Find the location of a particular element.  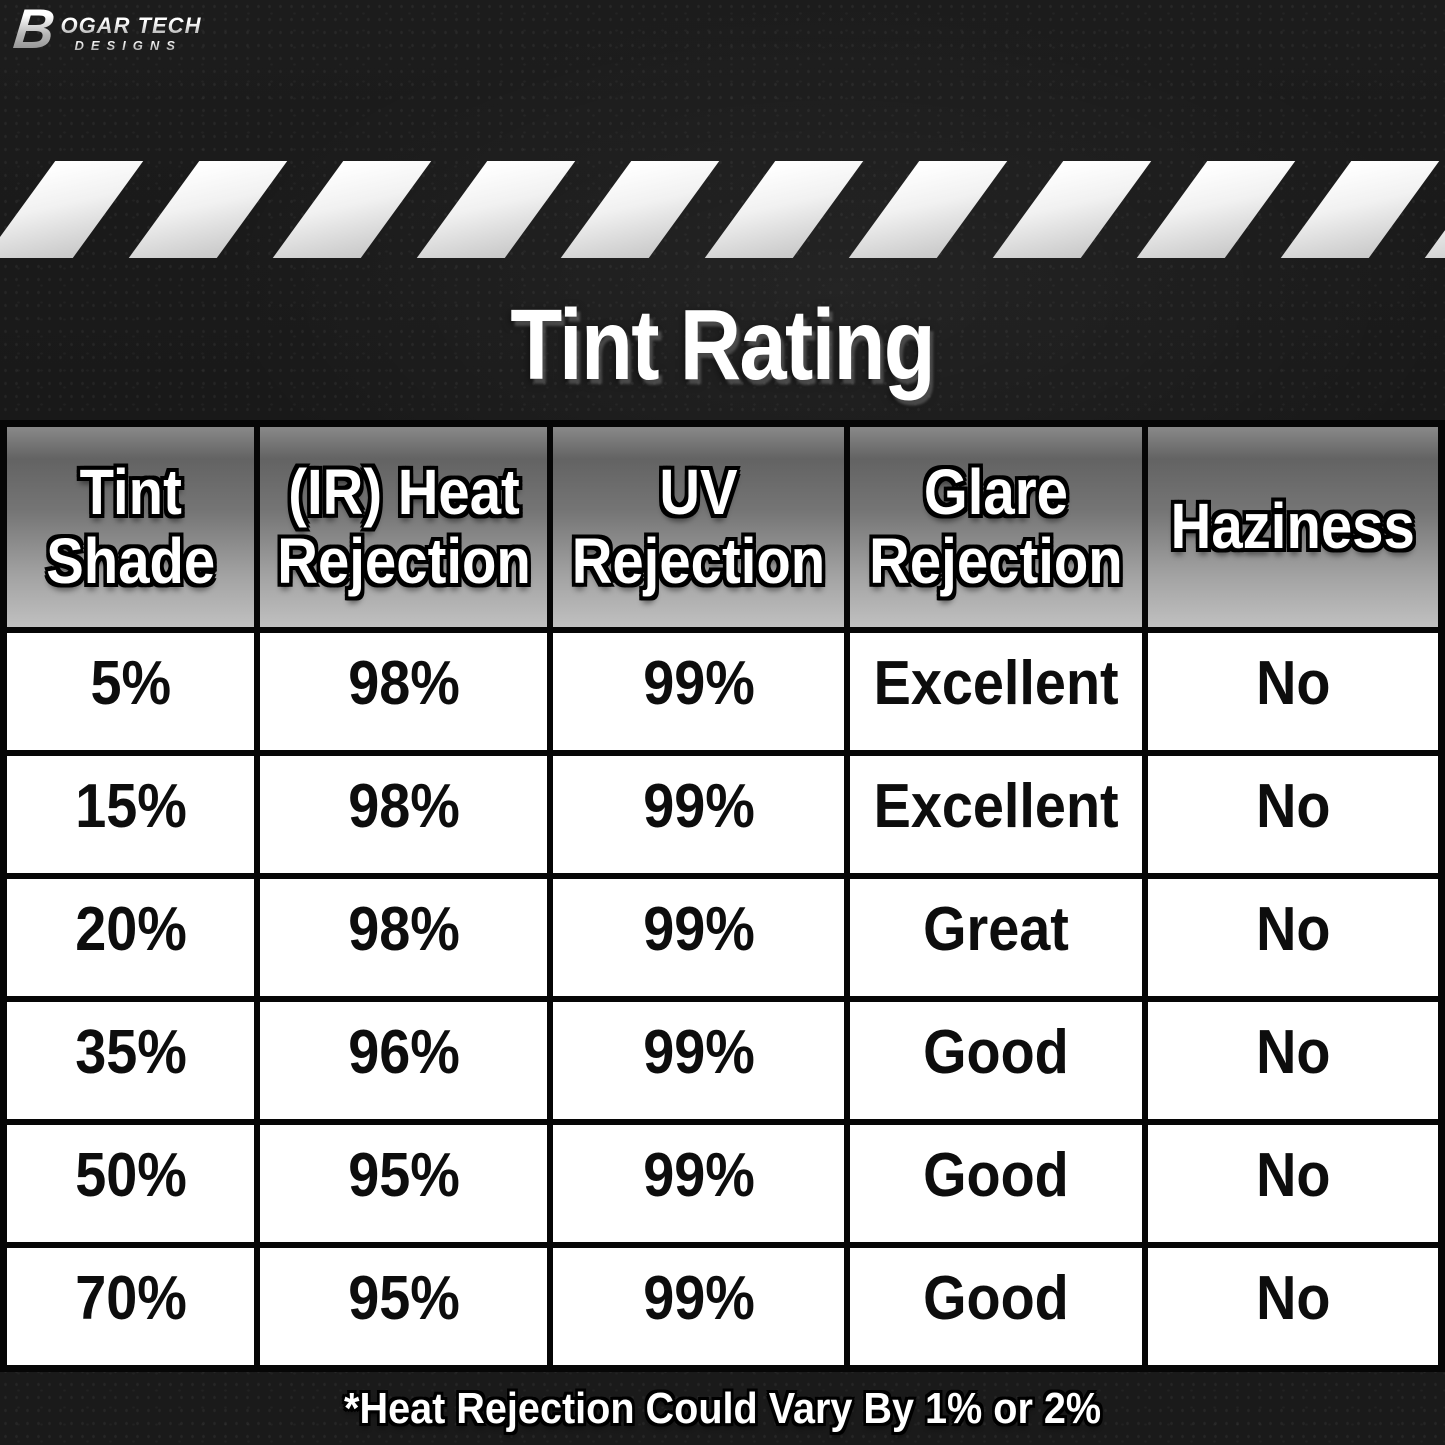

cell-value: 20% is located at coordinates (130, 929).